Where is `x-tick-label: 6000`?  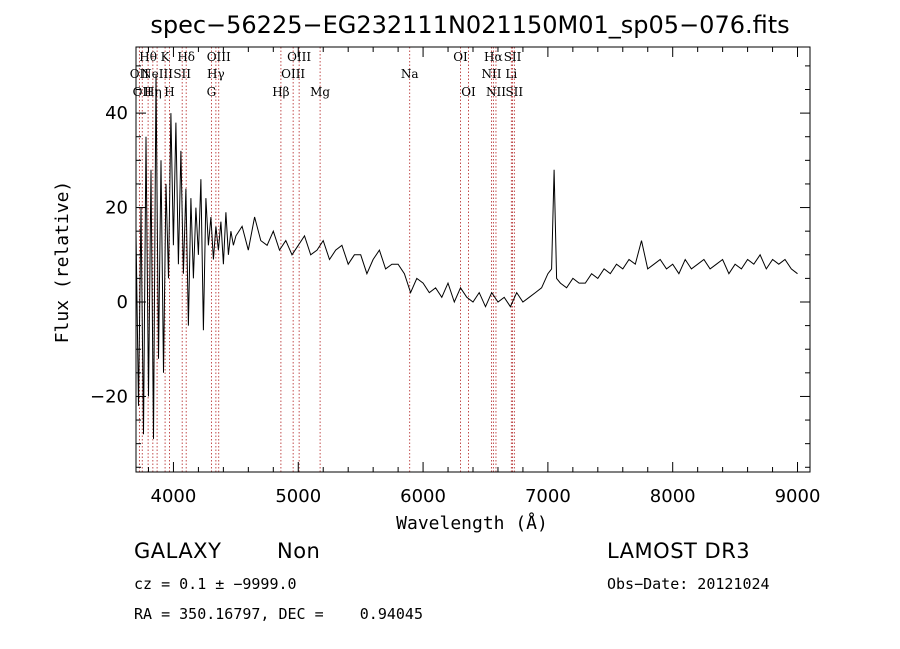
x-tick-label: 6000 is located at coordinates (423, 496).